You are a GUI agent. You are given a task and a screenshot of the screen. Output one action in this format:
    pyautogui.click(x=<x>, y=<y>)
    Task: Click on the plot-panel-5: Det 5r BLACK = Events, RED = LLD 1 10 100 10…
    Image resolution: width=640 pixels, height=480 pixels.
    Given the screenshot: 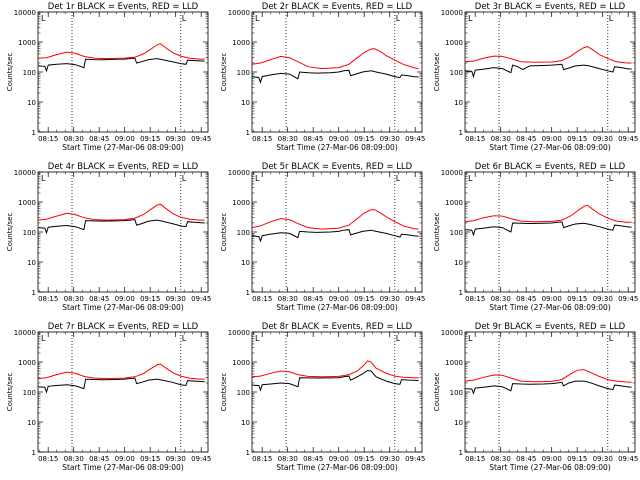 What is the action you would take?
    pyautogui.click(x=322, y=237)
    